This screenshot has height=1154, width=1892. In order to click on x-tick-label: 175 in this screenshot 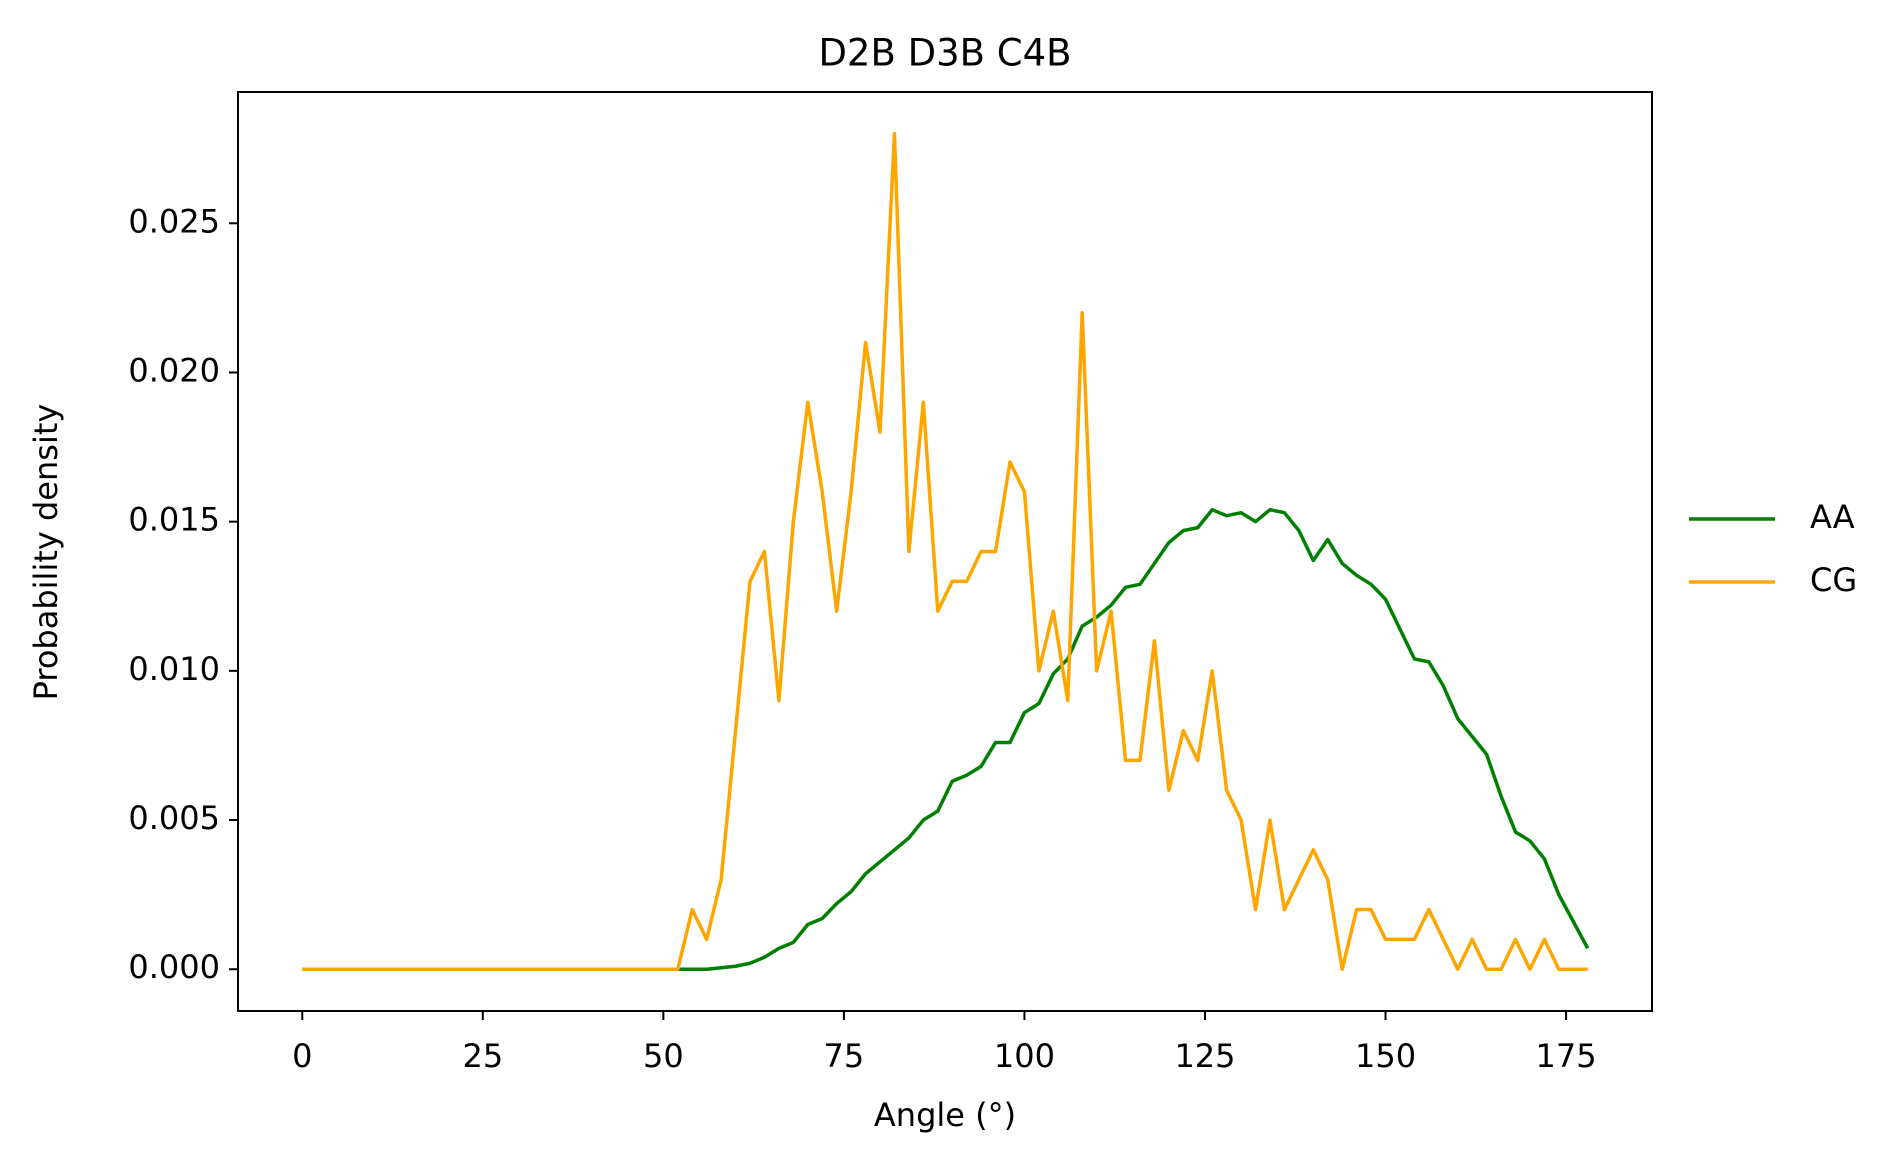, I will do `click(1566, 1056)`.